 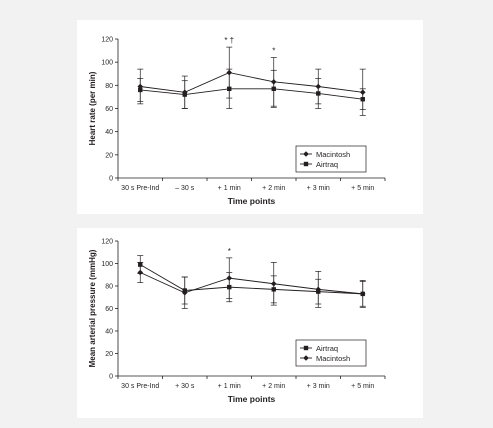 What do you see at coordinates (140, 386) in the screenshot?
I see `chart2-x-tick-label: 30 s Pre-Ind` at bounding box center [140, 386].